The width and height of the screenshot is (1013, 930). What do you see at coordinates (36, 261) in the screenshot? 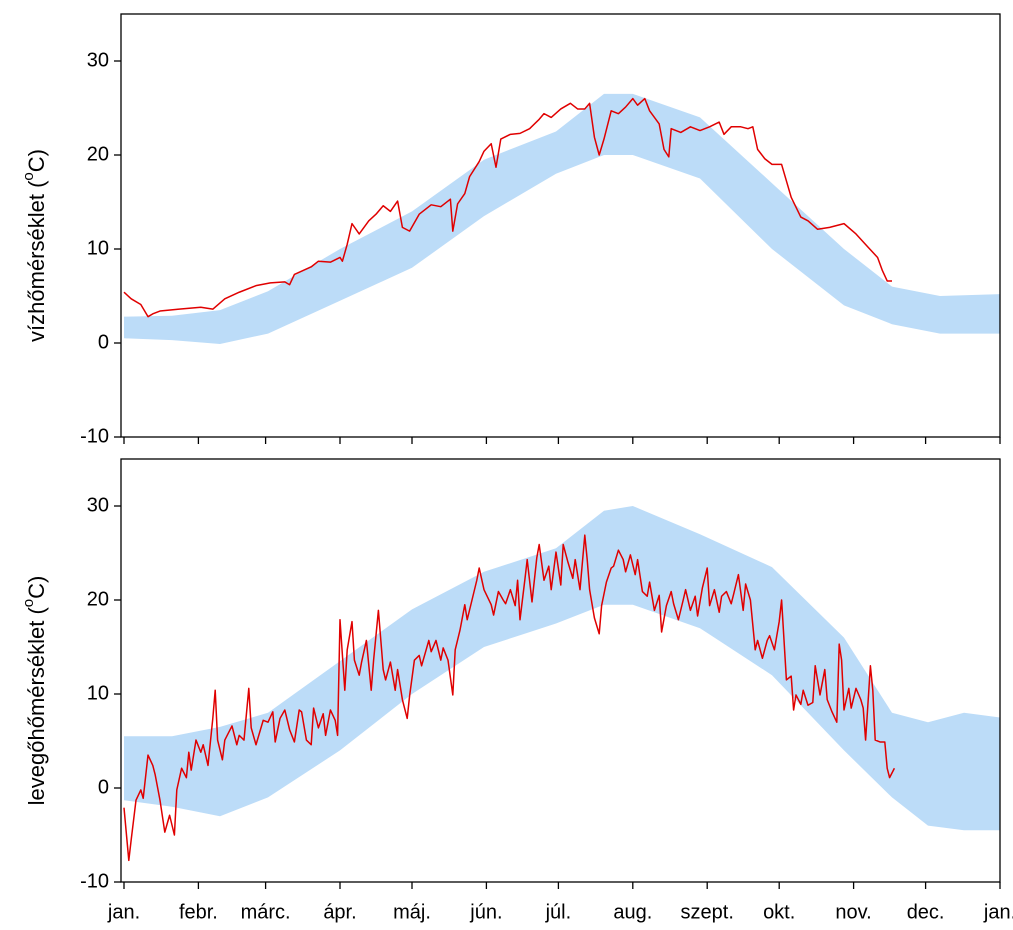
I see `y-axis-label-text: vízhőmérséklet (` at bounding box center [36, 261].